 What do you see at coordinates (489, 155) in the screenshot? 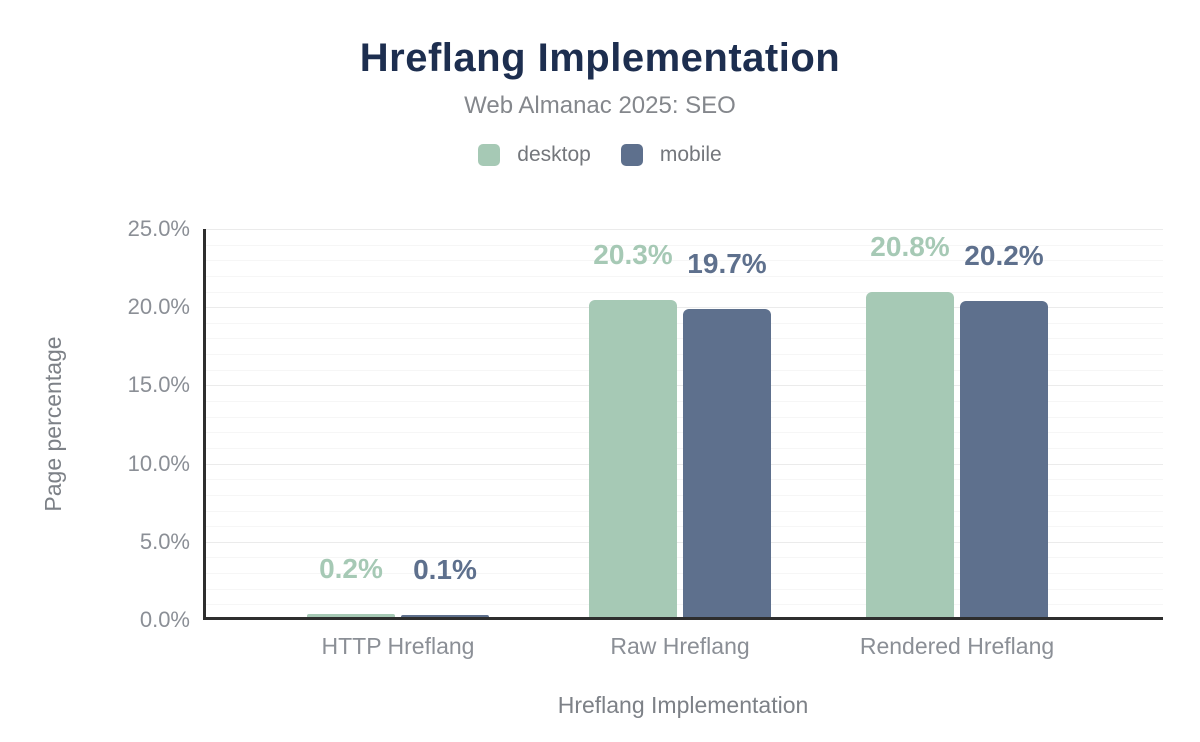
I see `legend-swatch-desktop` at bounding box center [489, 155].